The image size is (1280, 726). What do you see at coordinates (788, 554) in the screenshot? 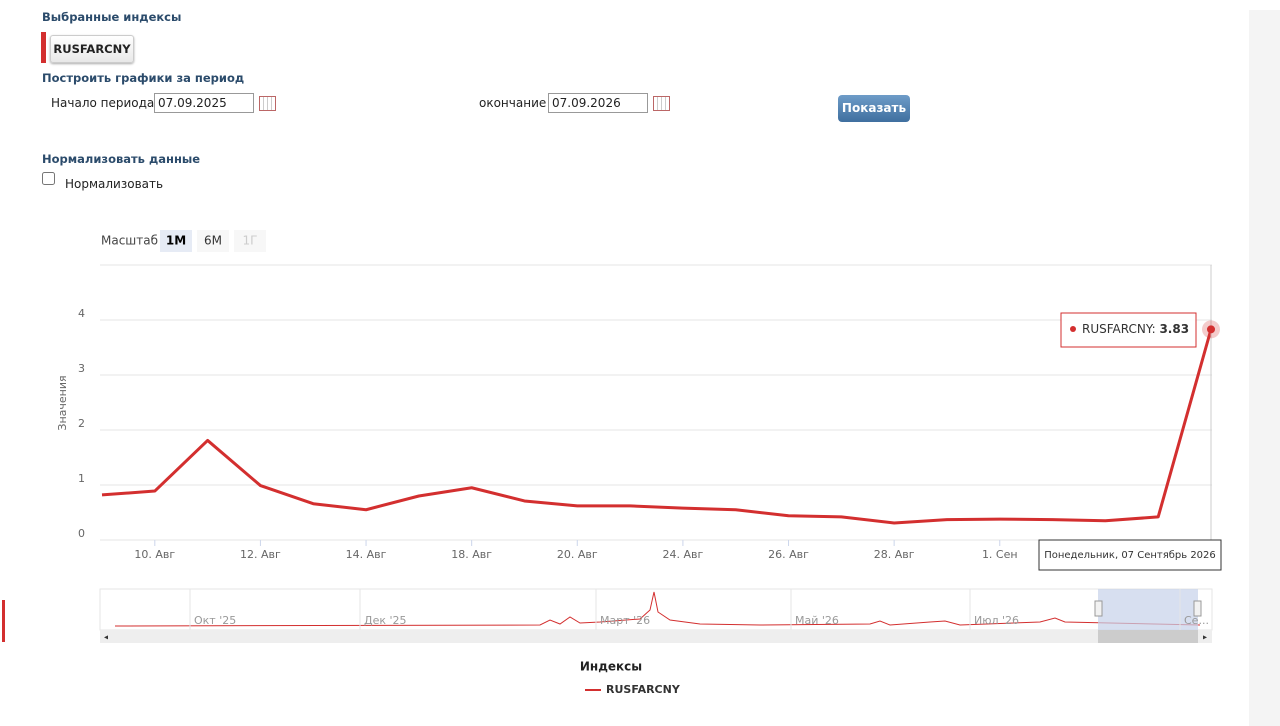
I see `x-tick-label: 26. Авг` at bounding box center [788, 554].